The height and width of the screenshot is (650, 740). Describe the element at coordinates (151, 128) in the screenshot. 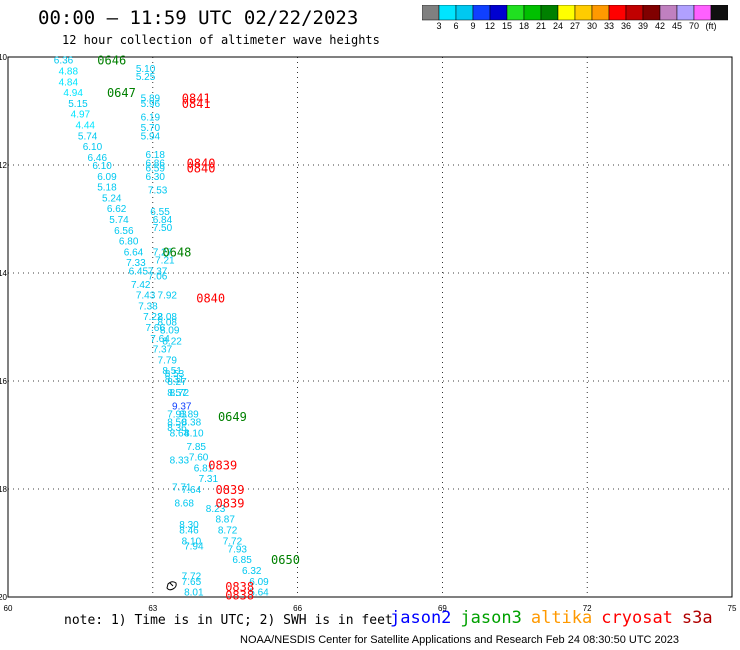

I see `wave-height-value: 5.70` at that location.